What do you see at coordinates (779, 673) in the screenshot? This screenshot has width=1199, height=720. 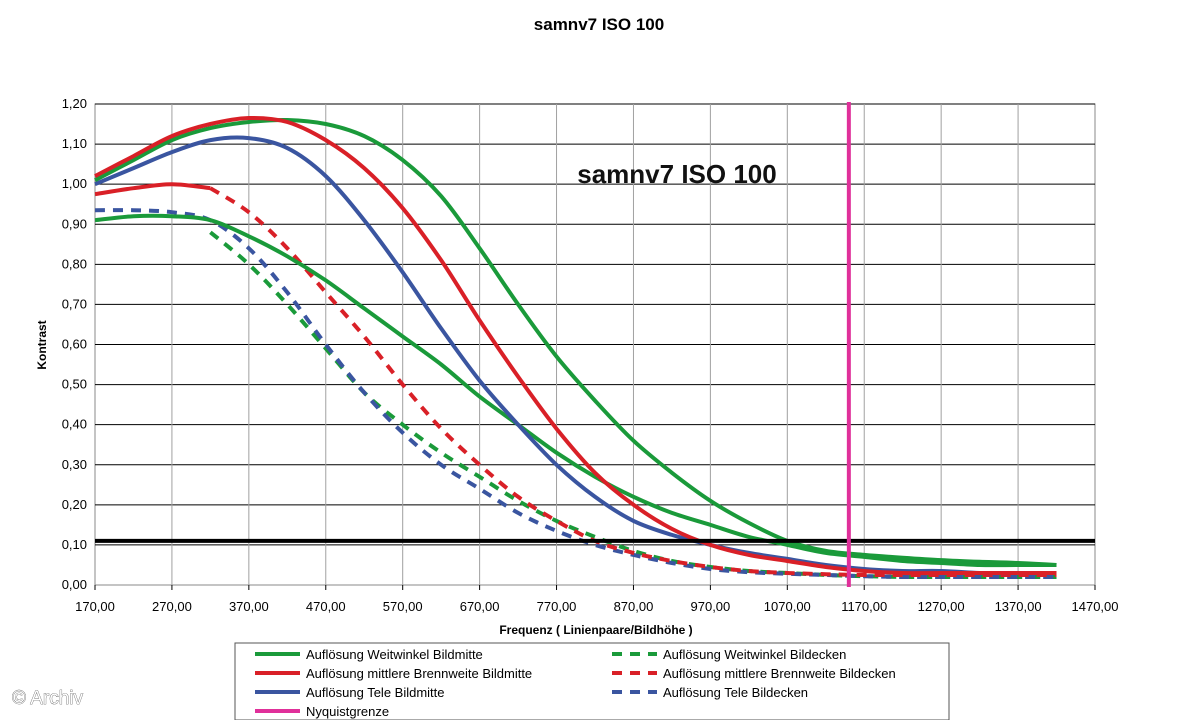 I see `legend-entry-label: Auflösung mittlere Brennweite Bildecken` at bounding box center [779, 673].